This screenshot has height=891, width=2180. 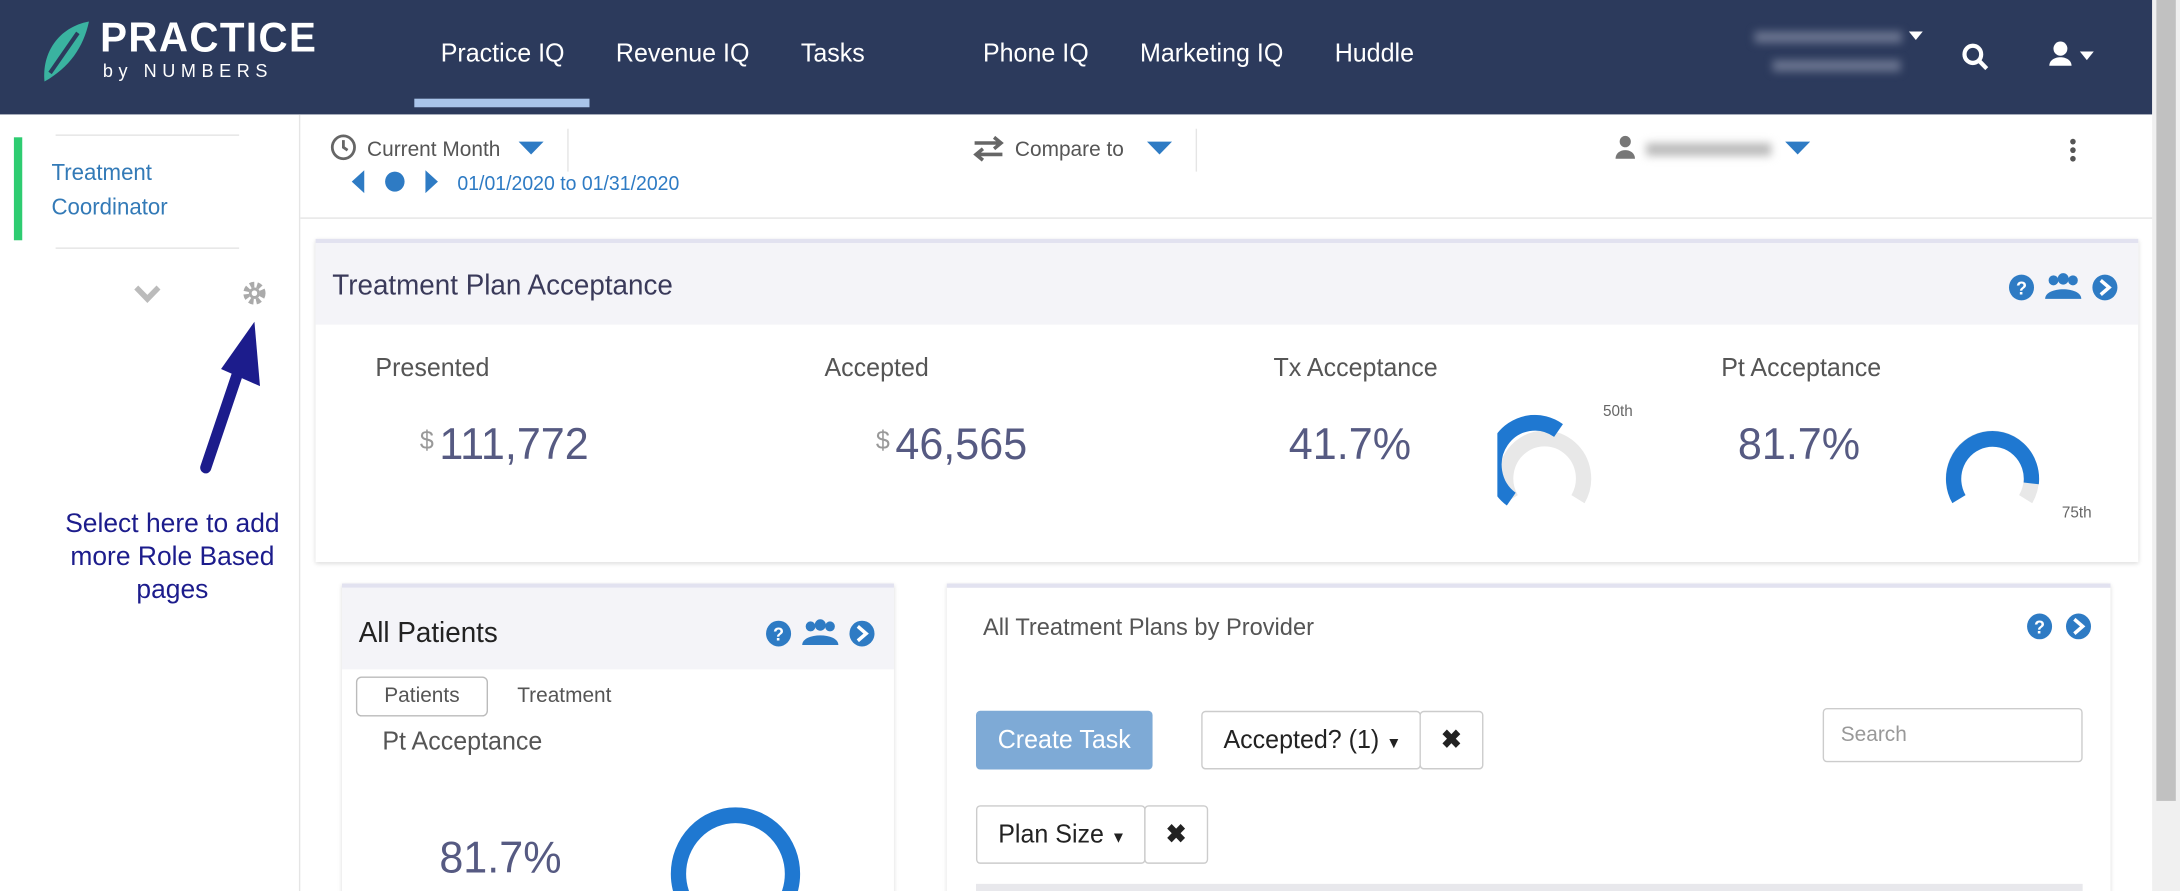 What do you see at coordinates (428, 633) in the screenshot?
I see `card-title: All Patients` at bounding box center [428, 633].